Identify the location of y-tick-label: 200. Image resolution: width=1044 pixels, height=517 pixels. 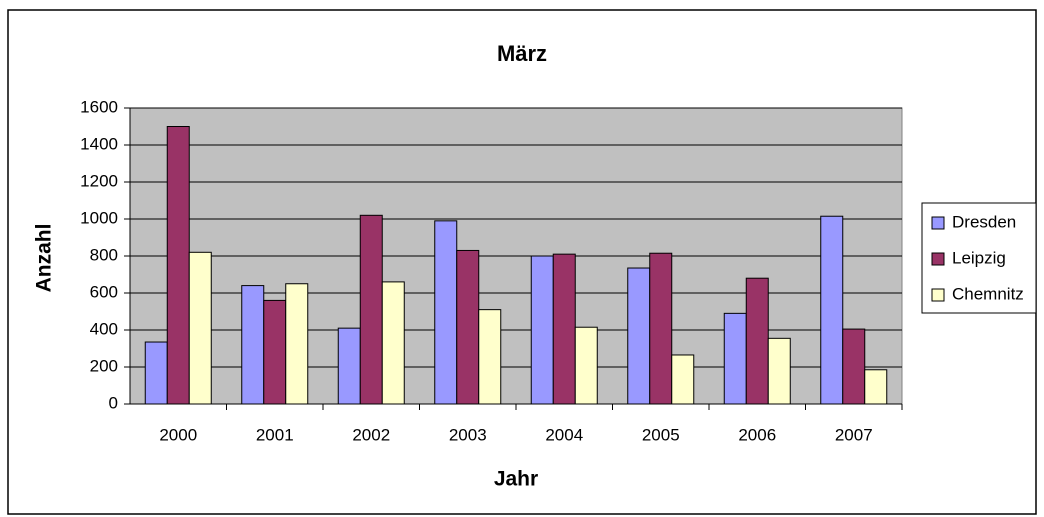
(104, 365).